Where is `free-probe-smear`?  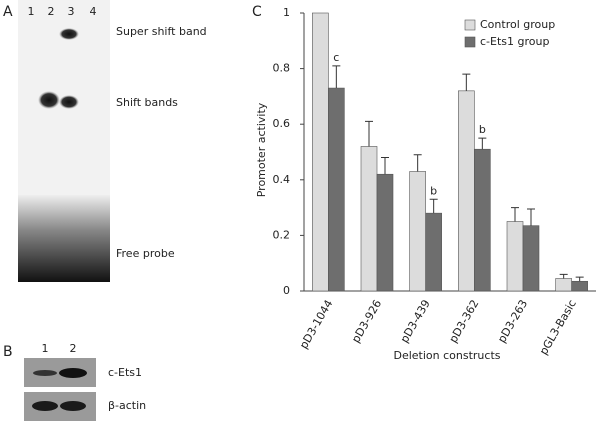
free-probe-smear is located at coordinates (64, 238).